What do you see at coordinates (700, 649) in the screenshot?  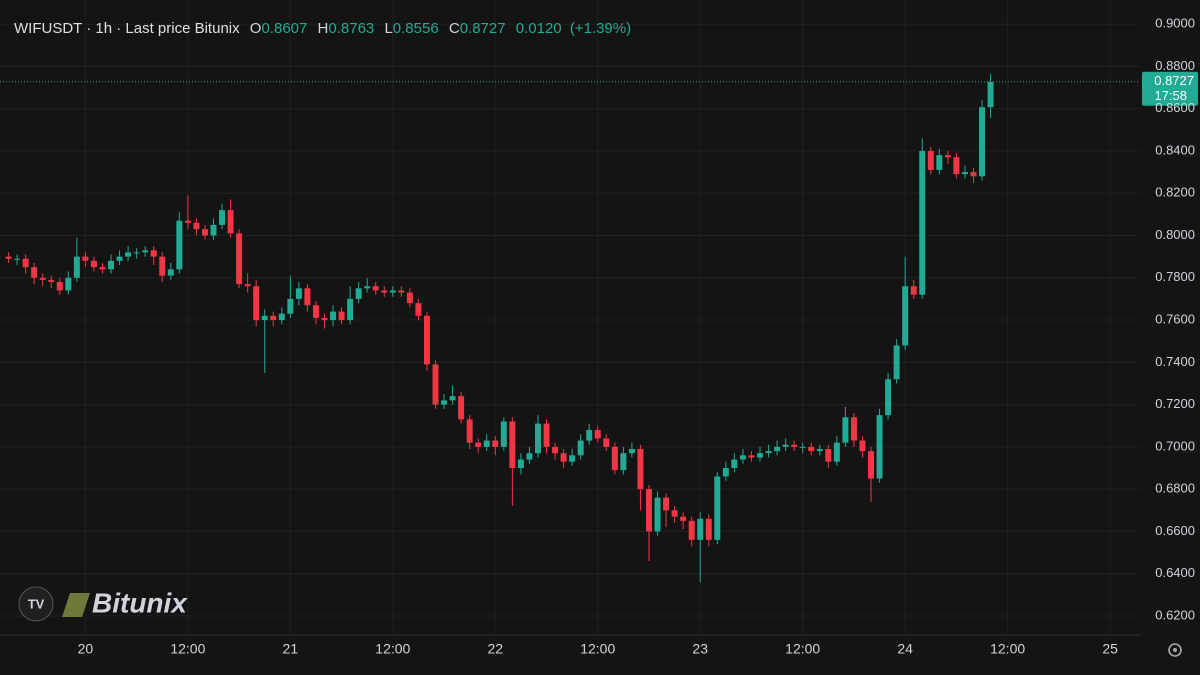 I see `x-tick-label: 23` at bounding box center [700, 649].